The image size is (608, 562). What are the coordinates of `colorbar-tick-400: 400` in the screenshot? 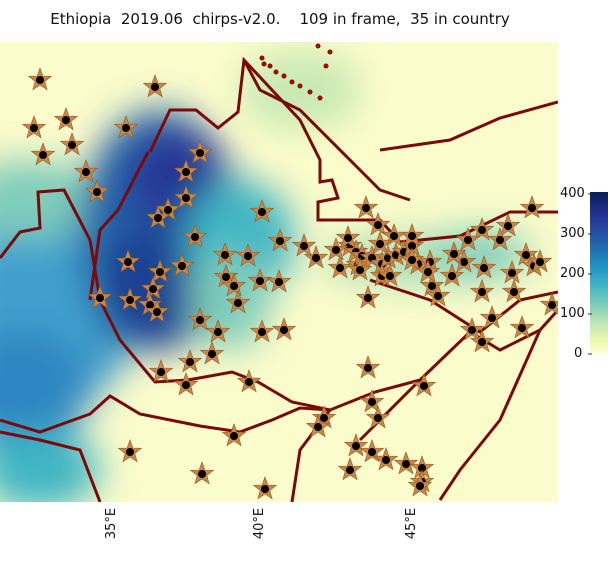 It's located at (572, 193).